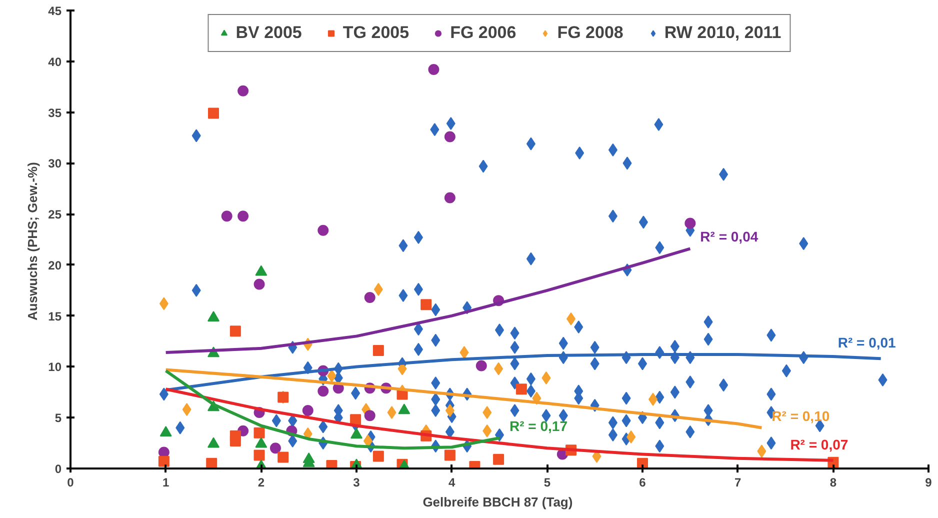  I want to click on legend-label: FG 2008, so click(590, 33).